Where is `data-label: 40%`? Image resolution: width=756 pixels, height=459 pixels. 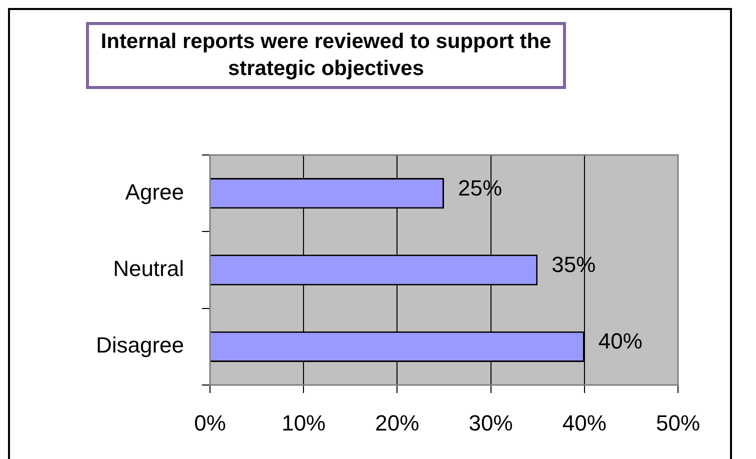
data-label: 40% is located at coordinates (620, 341).